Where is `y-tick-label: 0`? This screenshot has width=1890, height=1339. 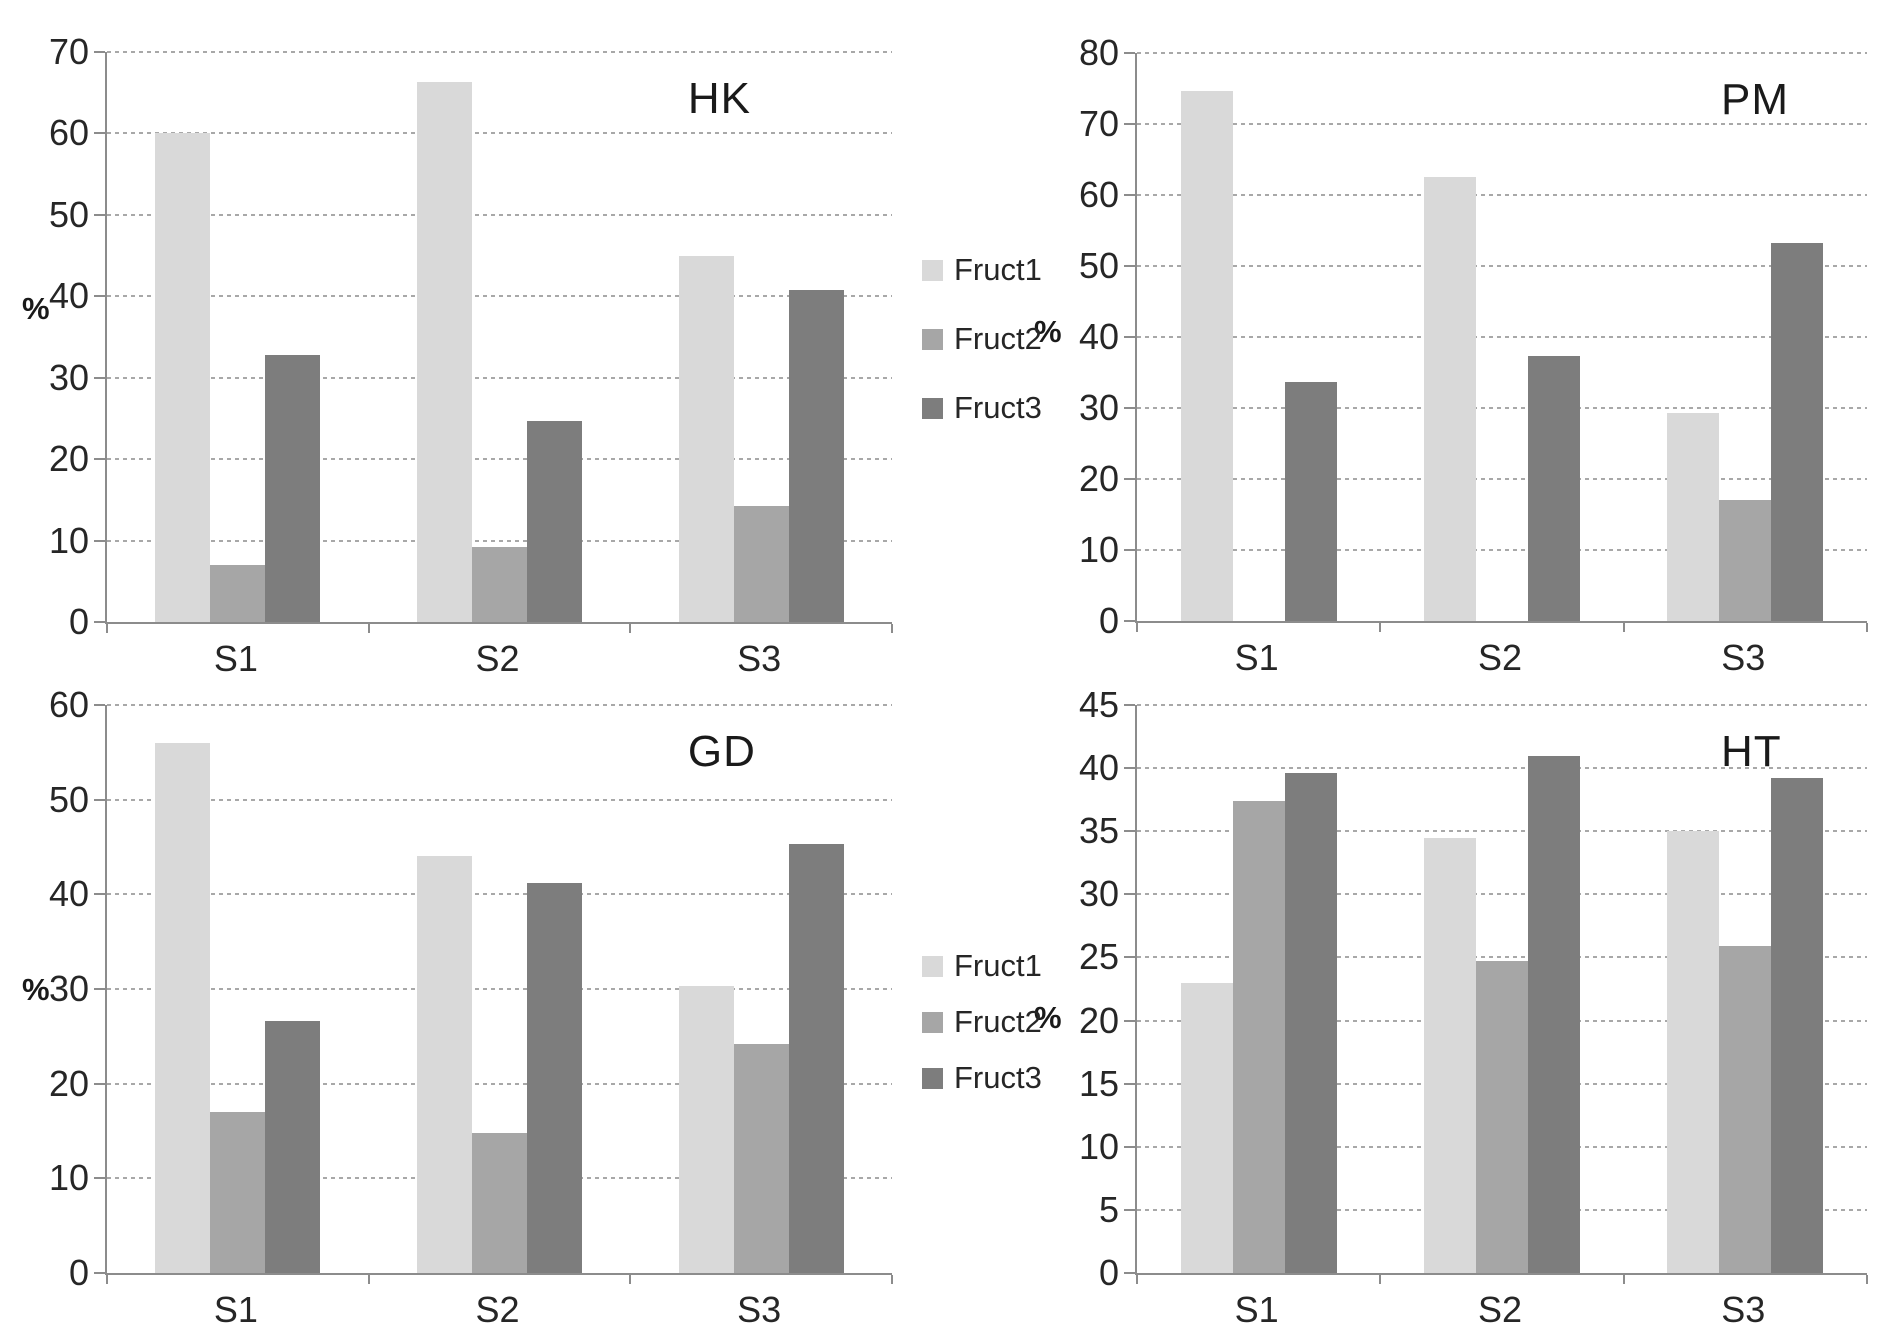
y-tick-label: 0 is located at coordinates (78, 621).